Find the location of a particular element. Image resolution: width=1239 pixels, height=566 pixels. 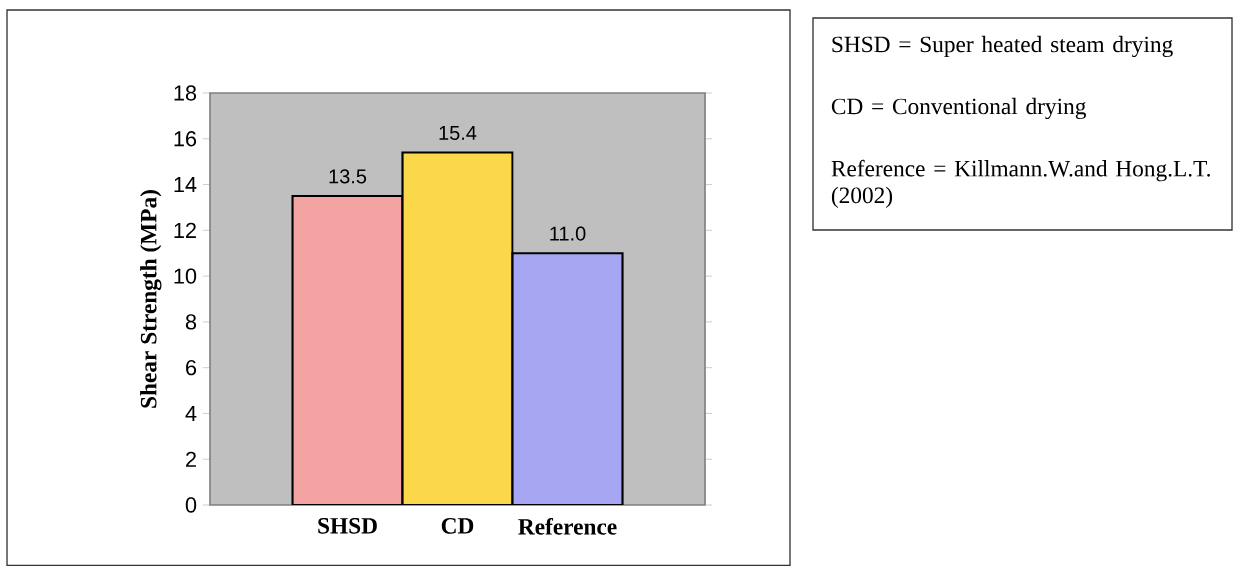

y-axis-title: Shear Strength (MPa) is located at coordinates (151, 299).